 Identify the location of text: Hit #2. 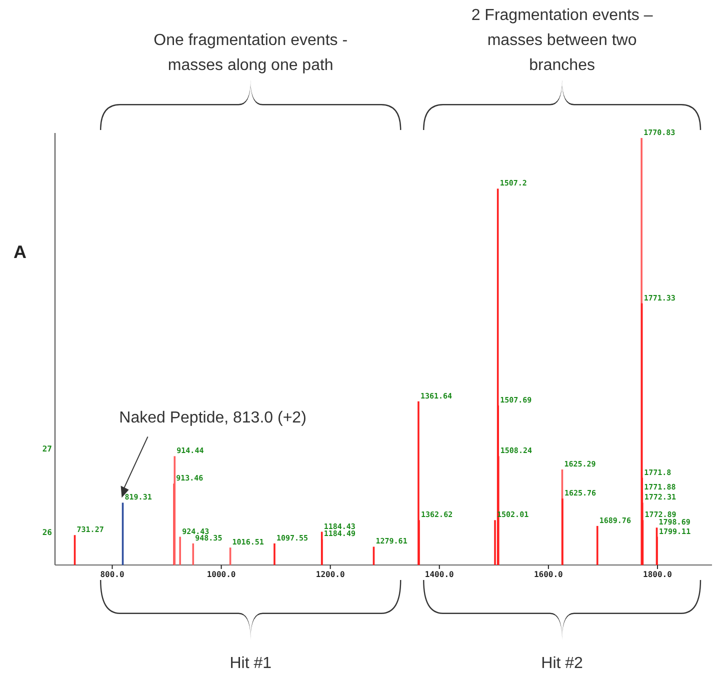
(562, 663).